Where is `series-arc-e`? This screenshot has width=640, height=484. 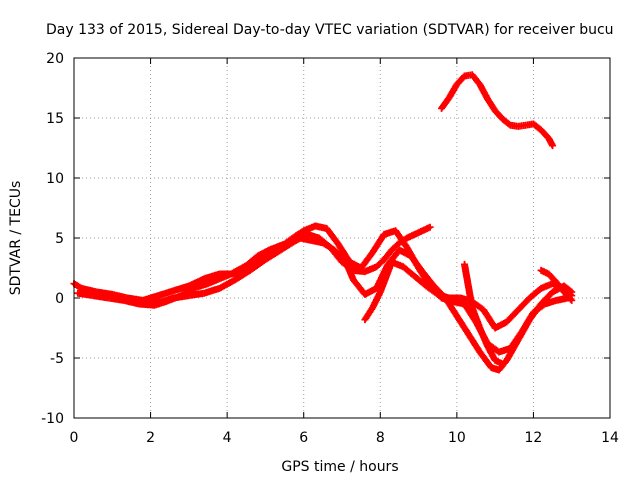 series-arc-e is located at coordinates (484, 314).